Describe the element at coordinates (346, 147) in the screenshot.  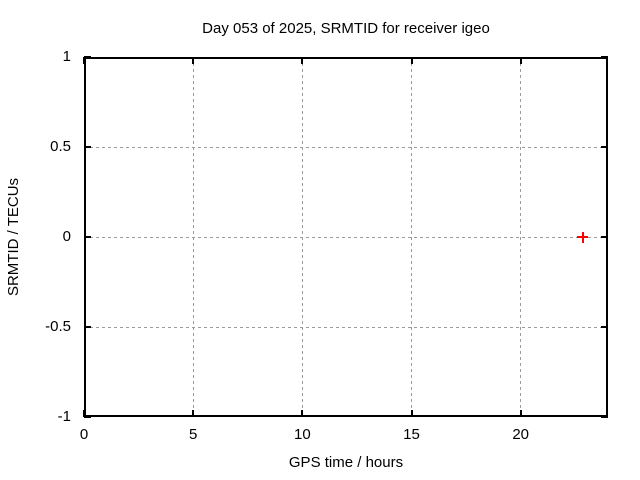
I see `gridline-y-0.5` at that location.